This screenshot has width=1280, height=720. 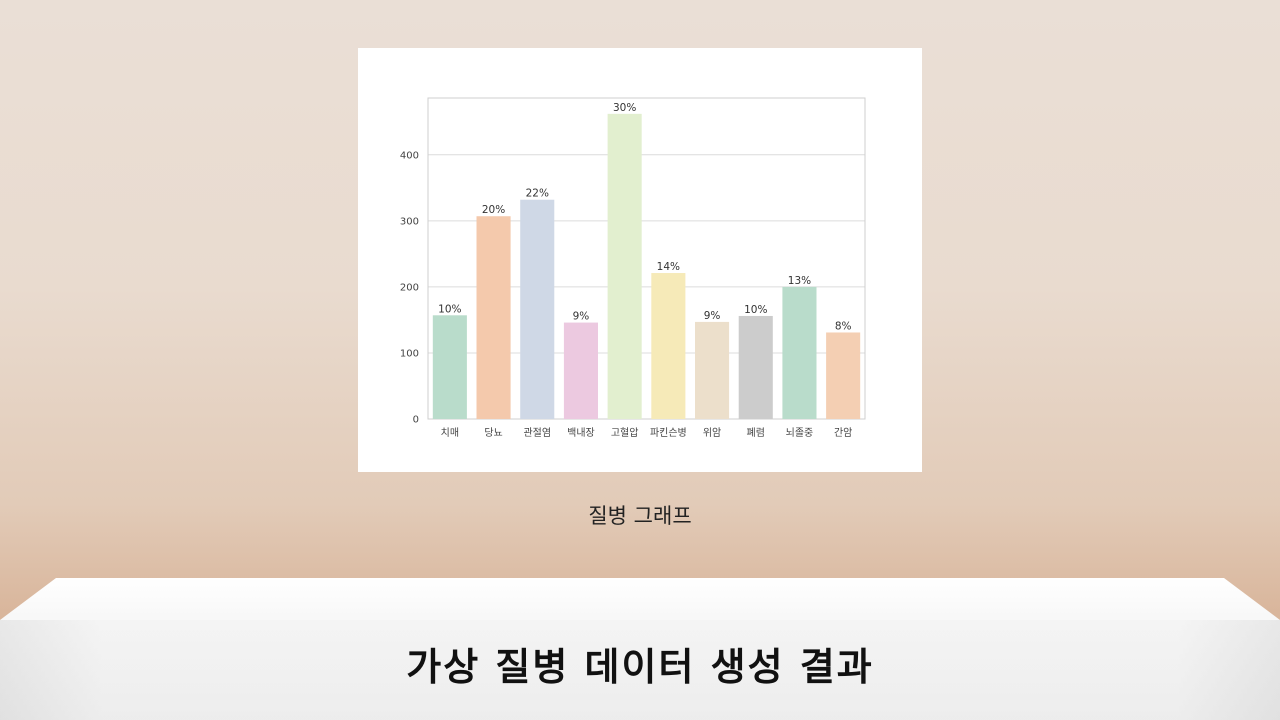 What do you see at coordinates (640, 516) in the screenshot?
I see `chart-caption: 질병 그래프` at bounding box center [640, 516].